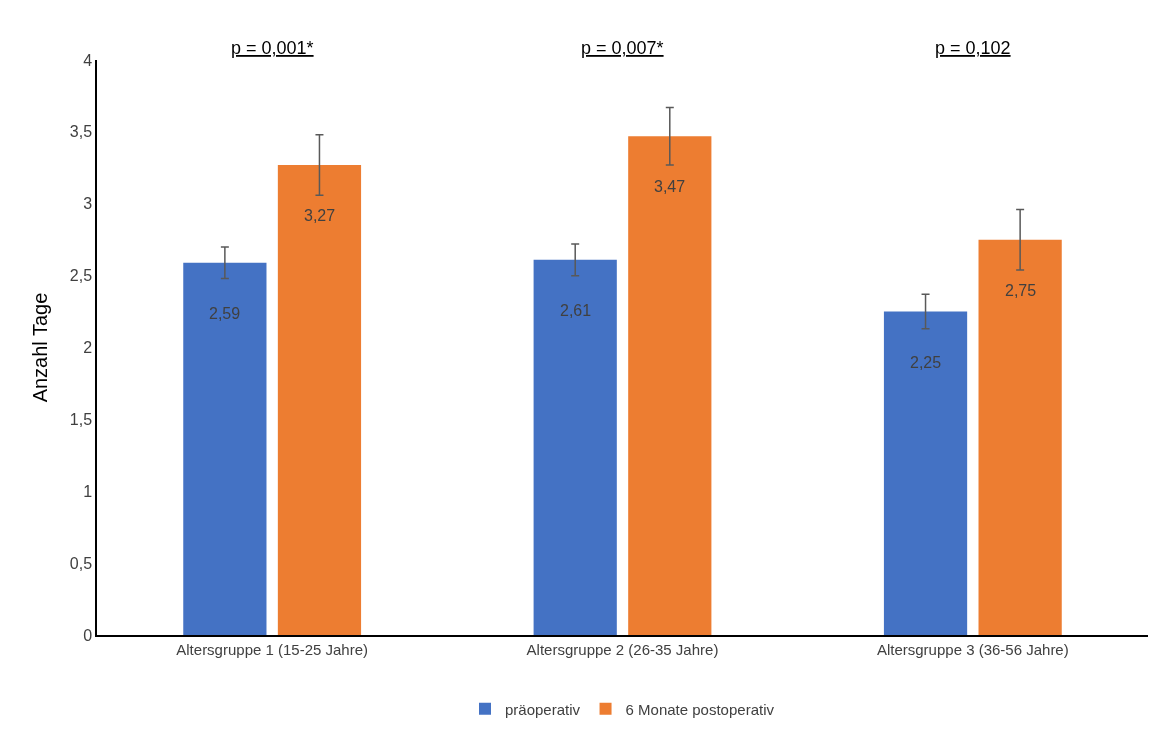 This screenshot has height=734, width=1156. I want to click on data-label: 2,75, so click(1021, 290).